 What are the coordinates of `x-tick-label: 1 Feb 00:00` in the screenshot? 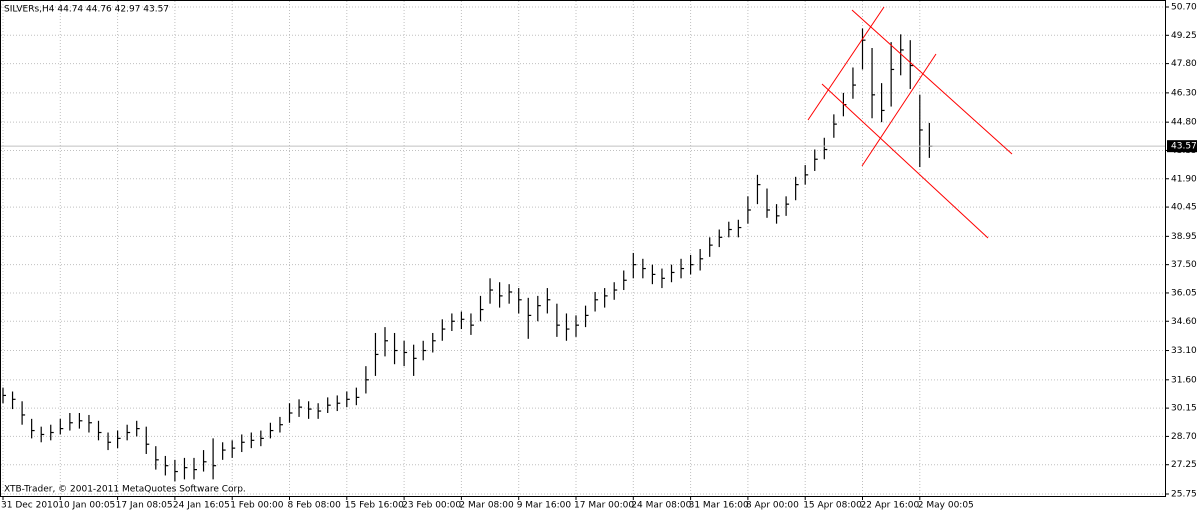 It's located at (257, 506).